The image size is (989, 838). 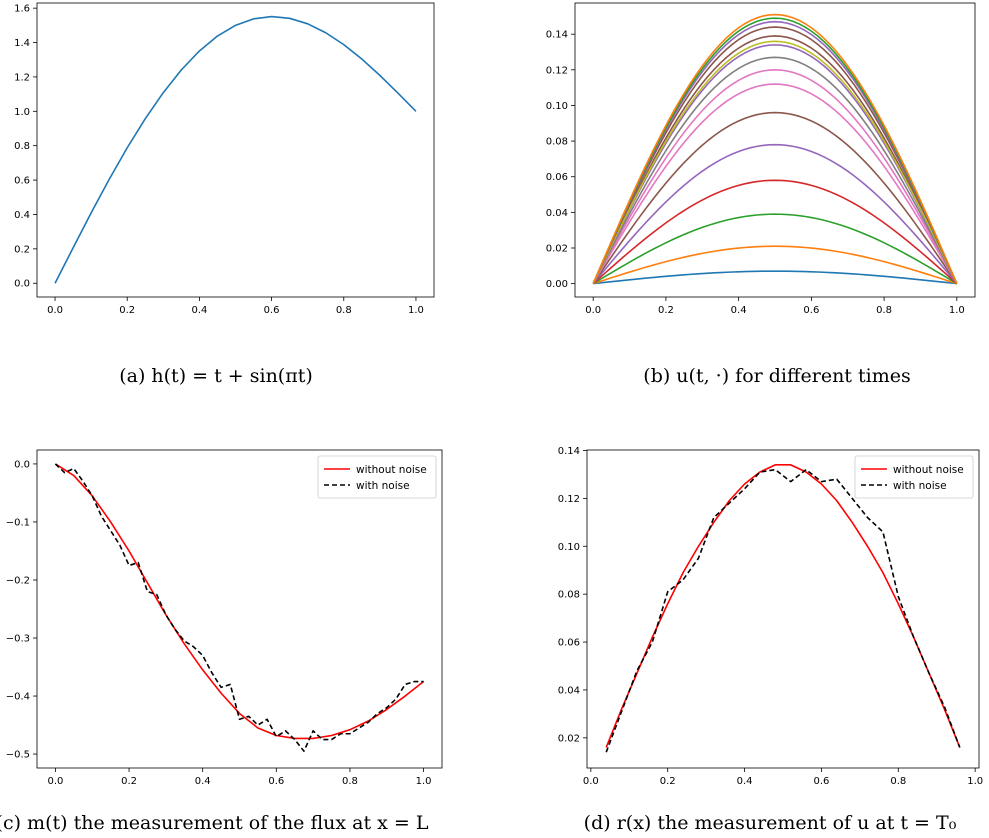 I want to click on y-tick-label: 0.2, so click(x=22, y=249).